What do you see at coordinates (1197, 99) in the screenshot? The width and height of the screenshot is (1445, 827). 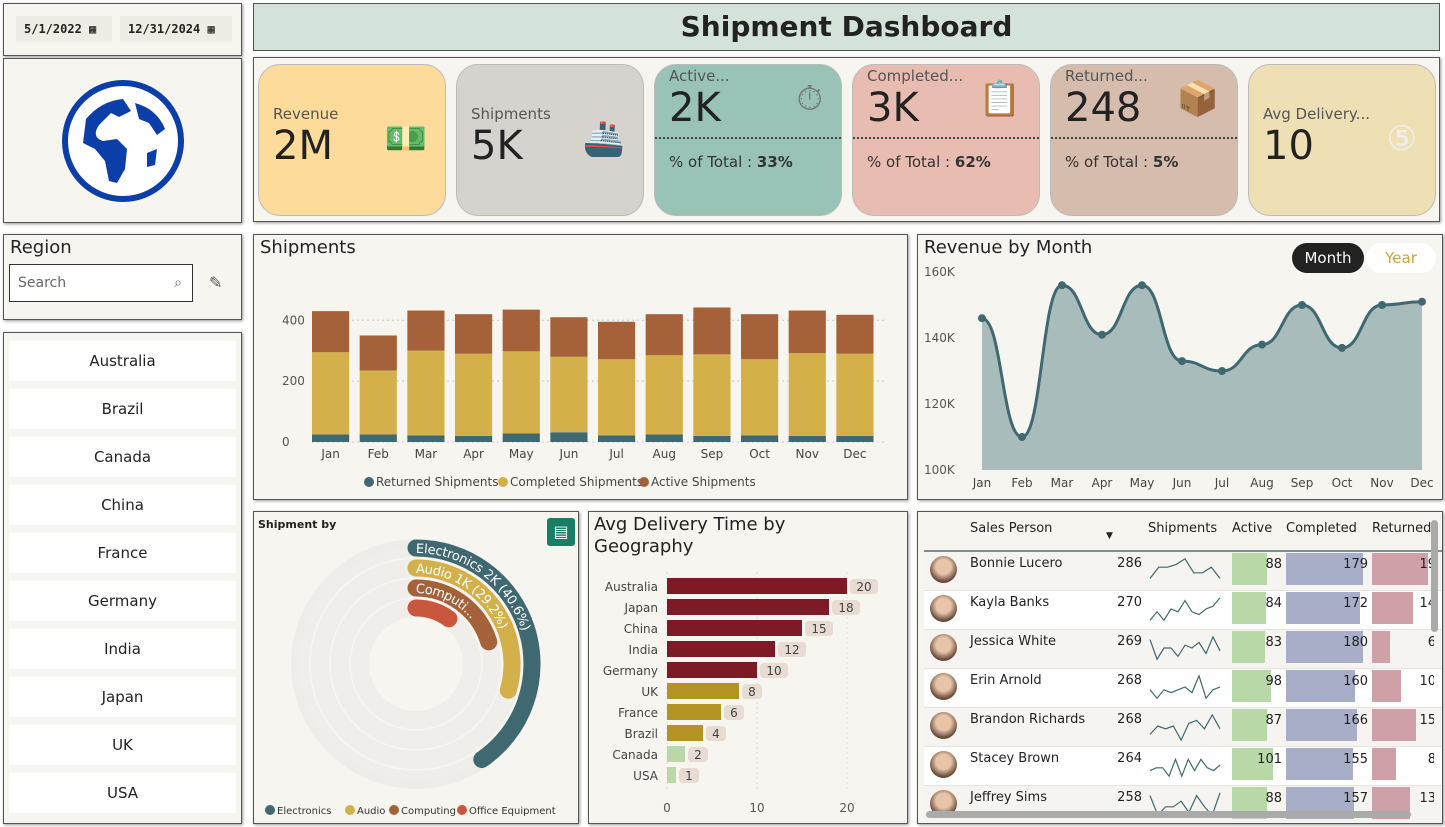 I see `return-box-icon: 📦` at bounding box center [1197, 99].